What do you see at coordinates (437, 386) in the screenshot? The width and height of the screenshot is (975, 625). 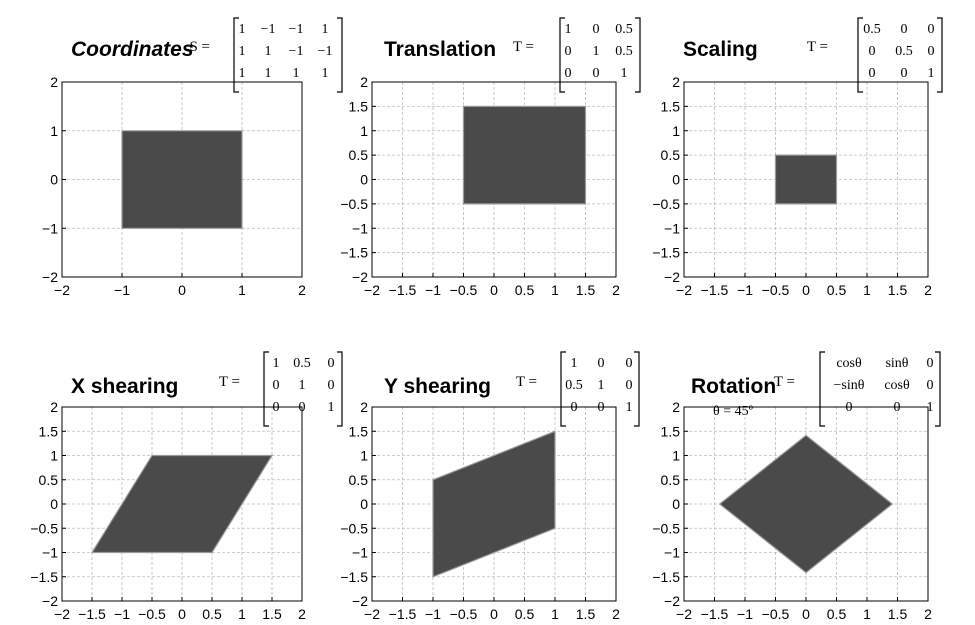 I see `panel-title: Y shearing` at bounding box center [437, 386].